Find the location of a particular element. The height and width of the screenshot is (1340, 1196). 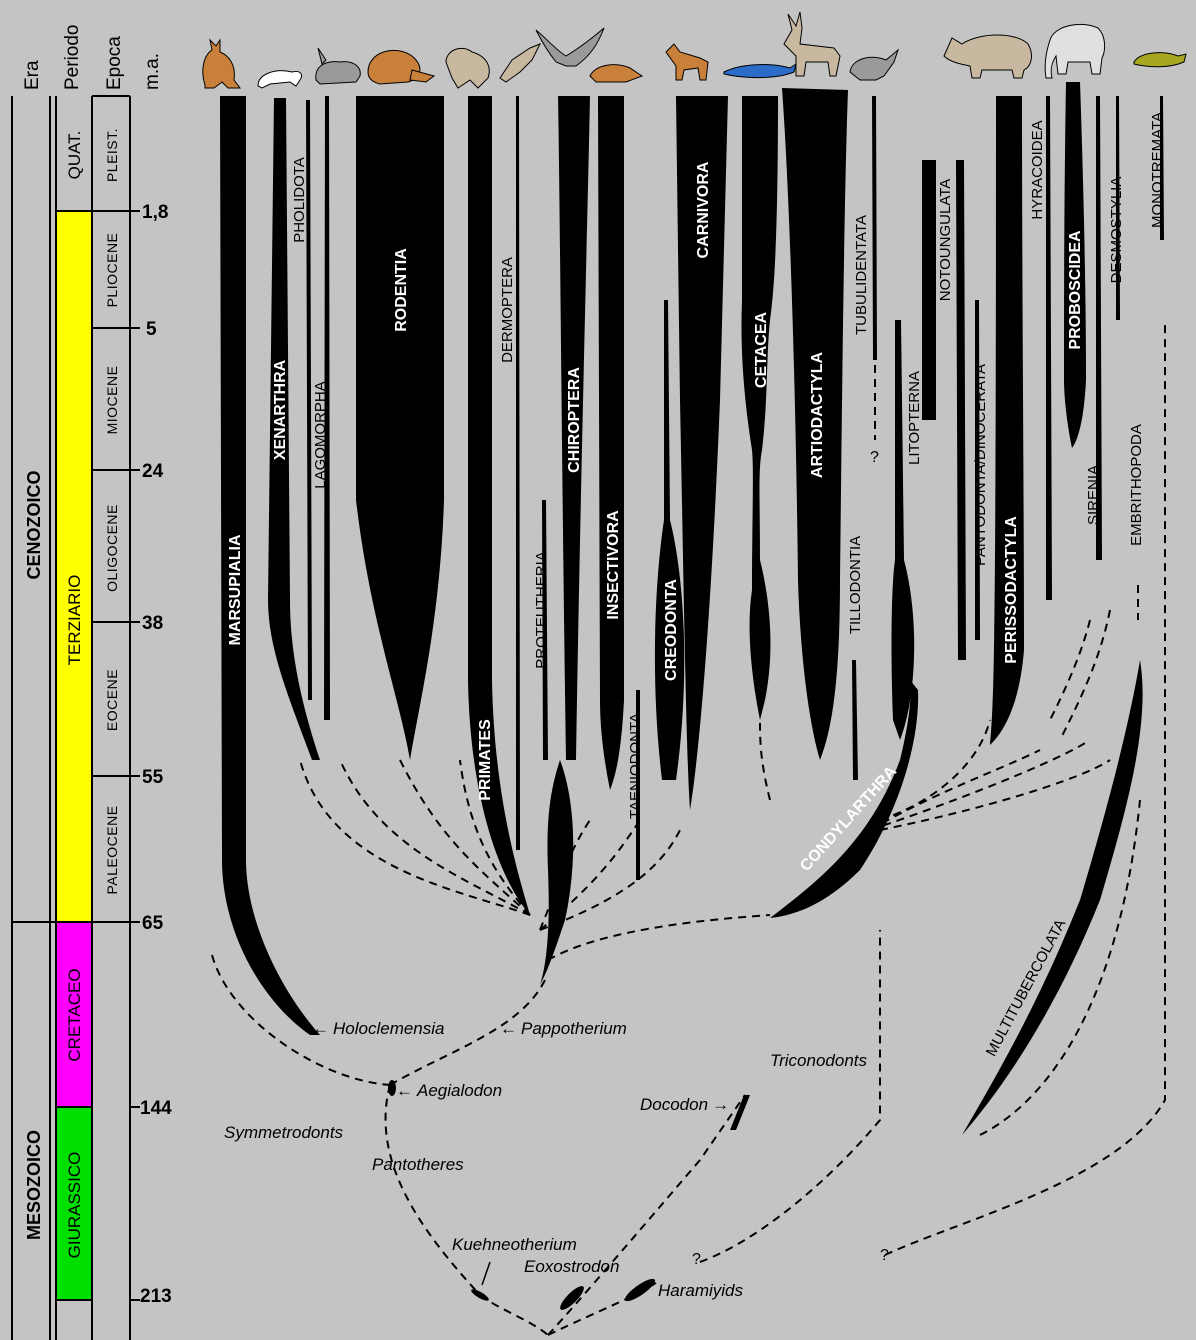

branch-tillodontia is located at coordinates (855, 720).